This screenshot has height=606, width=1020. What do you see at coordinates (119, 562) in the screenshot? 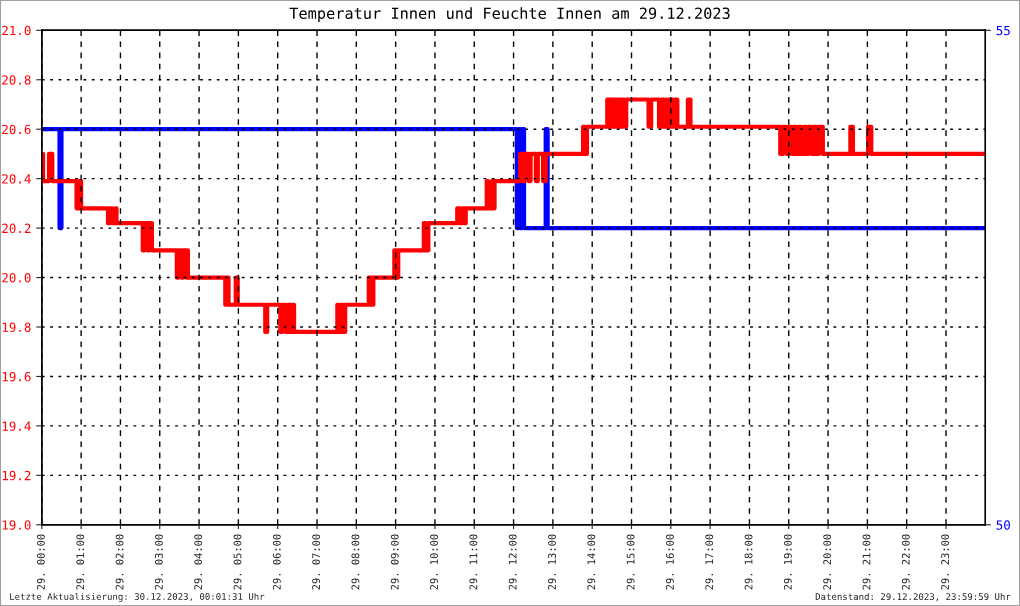
I see `x-tick-label: 29. 02:00` at bounding box center [119, 562].